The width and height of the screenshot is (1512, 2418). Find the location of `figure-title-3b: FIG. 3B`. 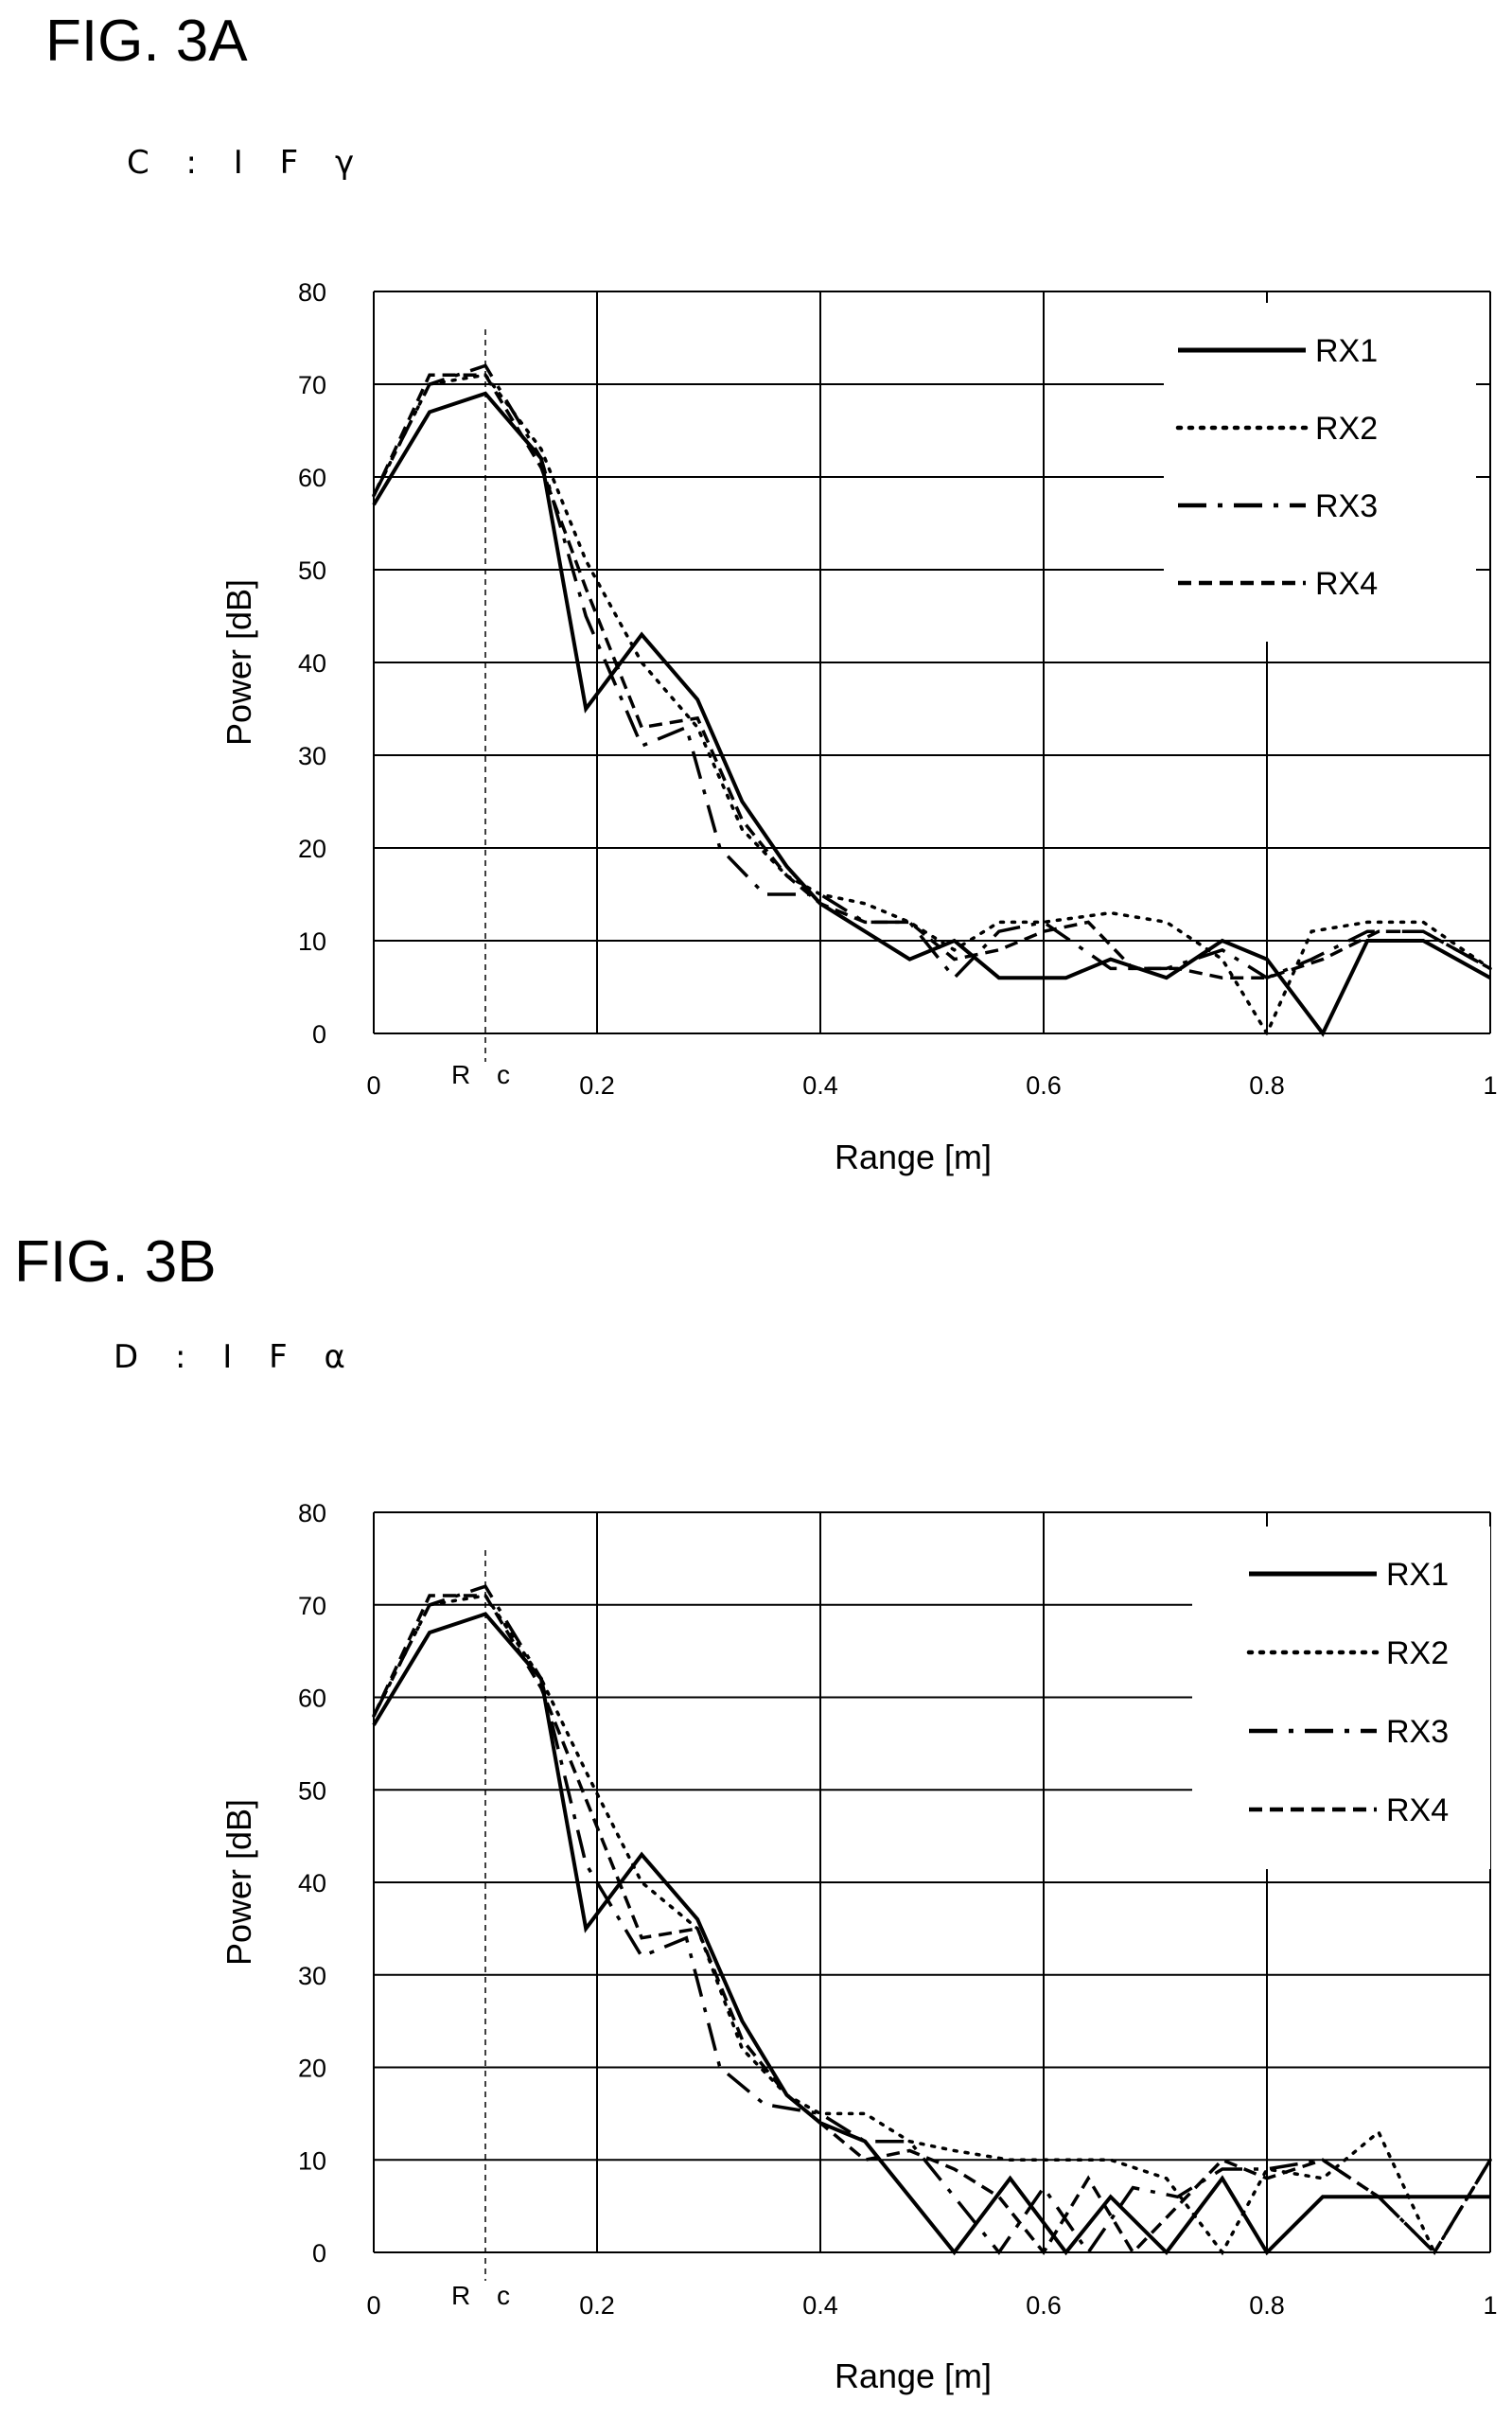

figure-title-3b: FIG. 3B is located at coordinates (115, 1262).